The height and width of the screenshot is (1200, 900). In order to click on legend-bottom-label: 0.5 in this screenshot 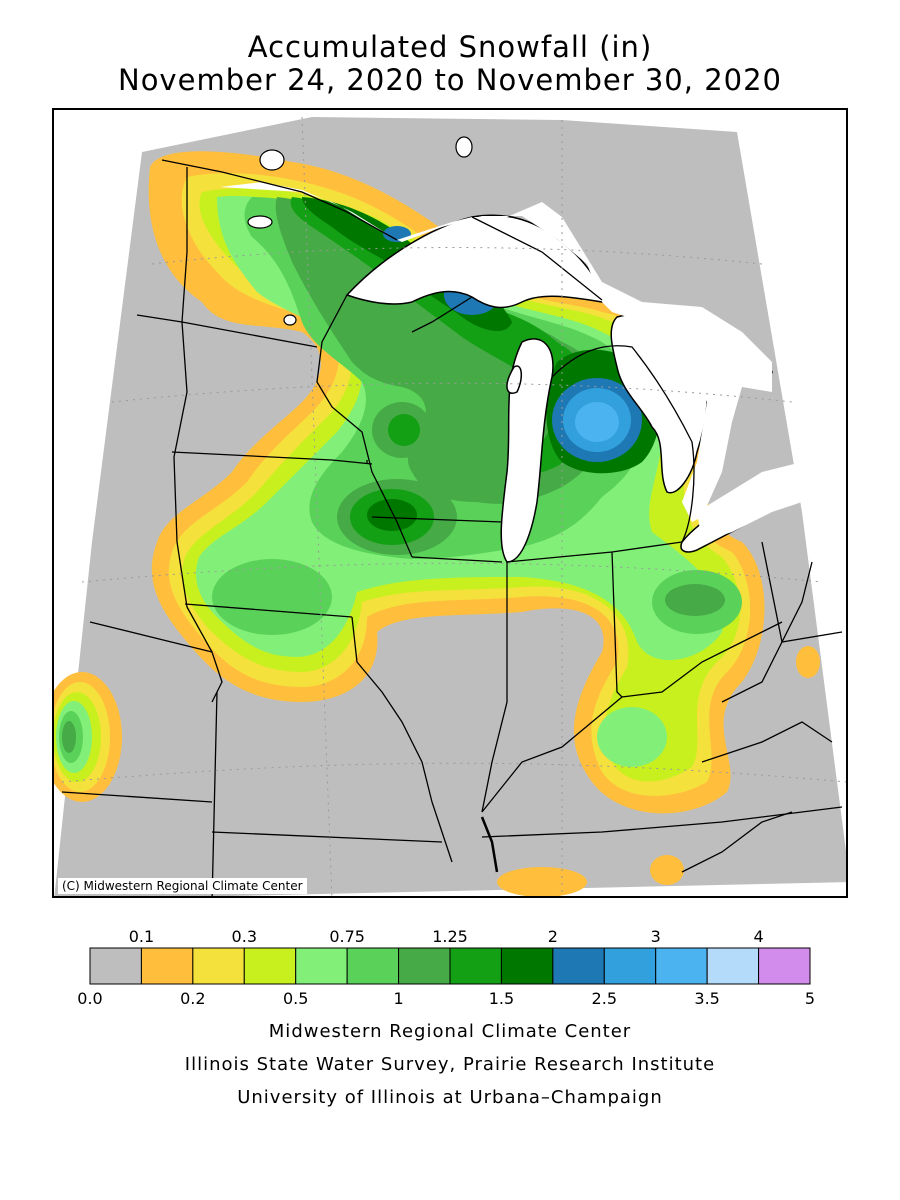, I will do `click(295, 997)`.